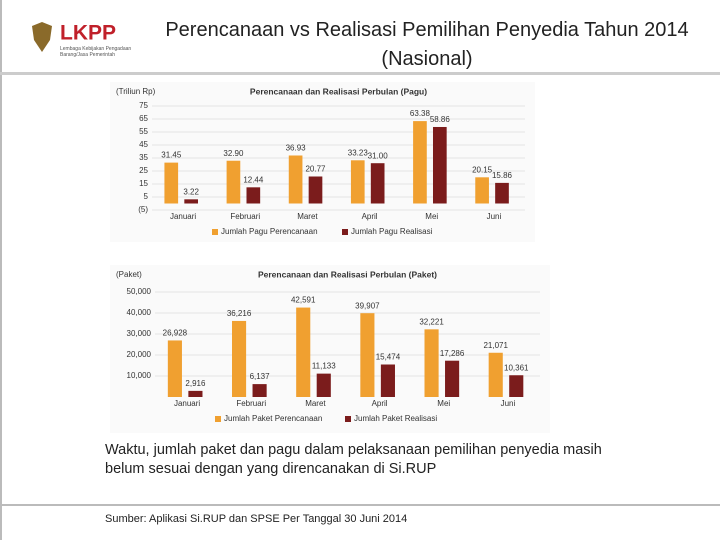  I want to click on title-rule, so click(360, 73).